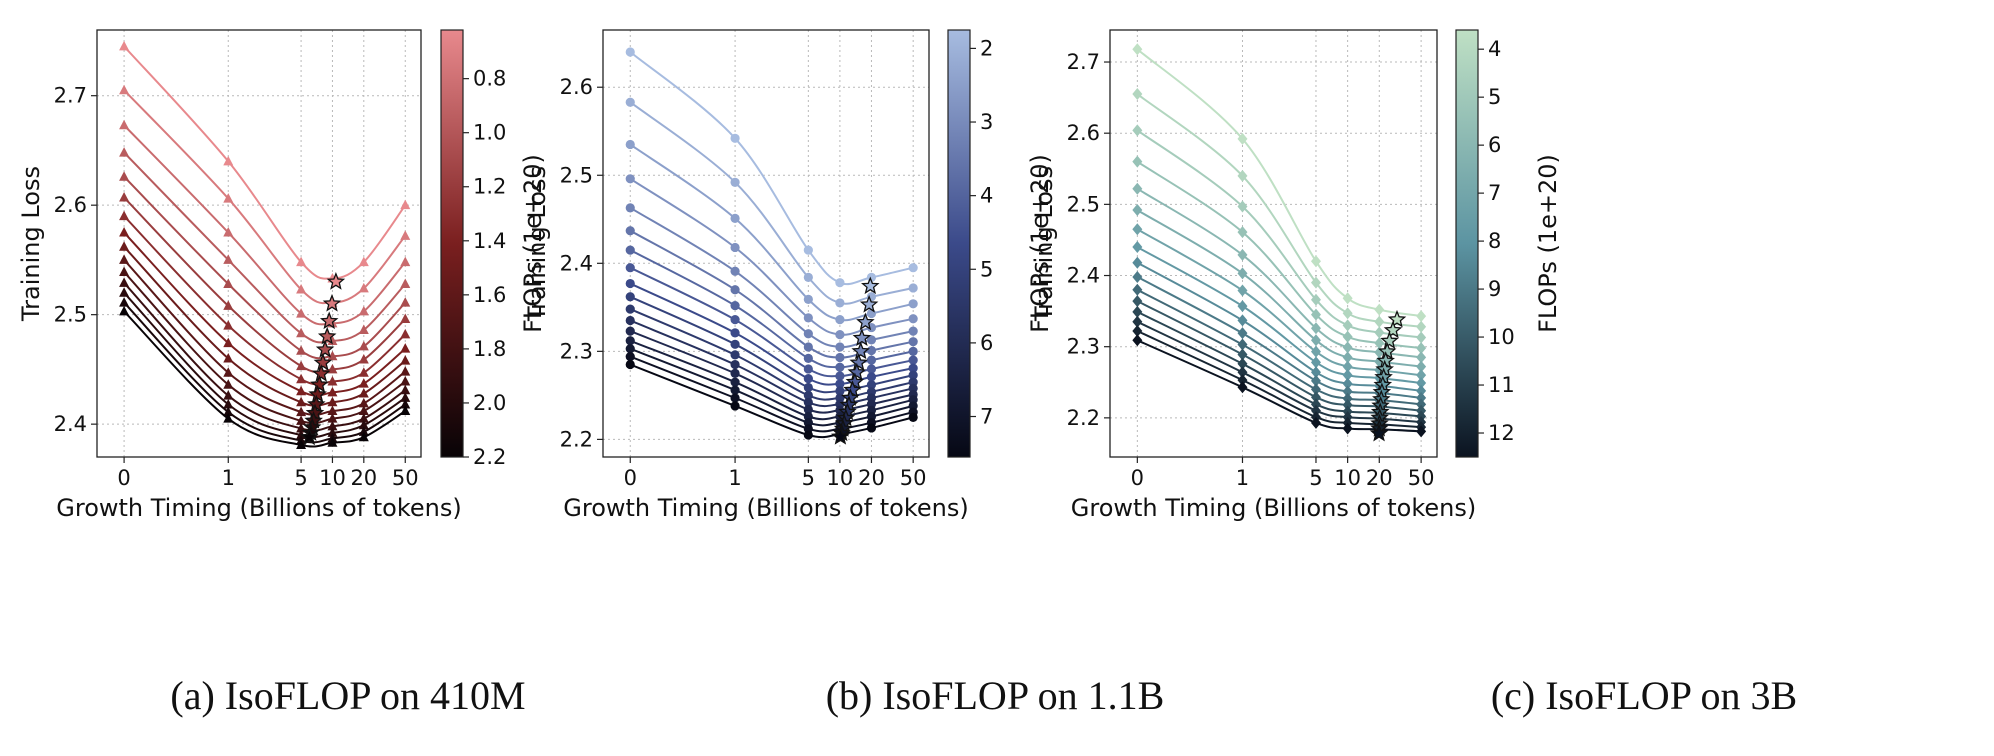 This screenshot has width=1994, height=756. What do you see at coordinates (31, 244) in the screenshot?
I see `y-axis-label: Training Loss` at bounding box center [31, 244].